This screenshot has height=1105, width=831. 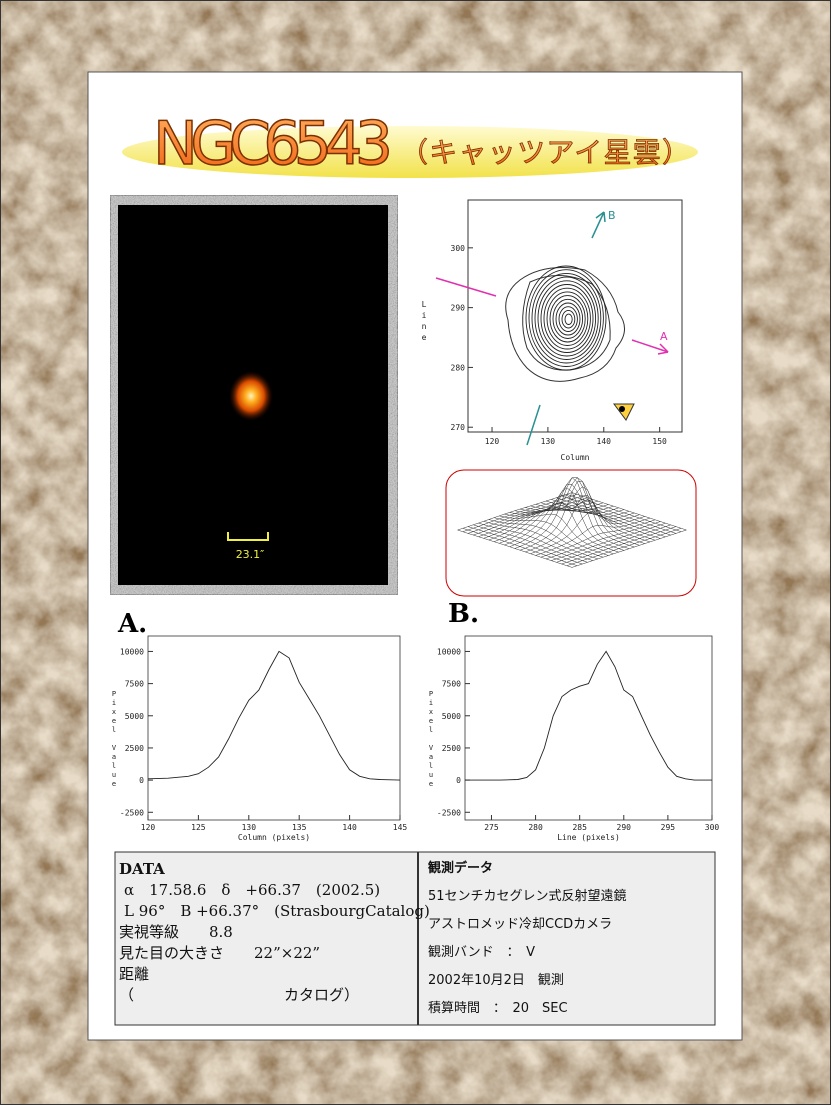 I want to click on x-axis-label: Column (pixels), so click(x=274, y=837).